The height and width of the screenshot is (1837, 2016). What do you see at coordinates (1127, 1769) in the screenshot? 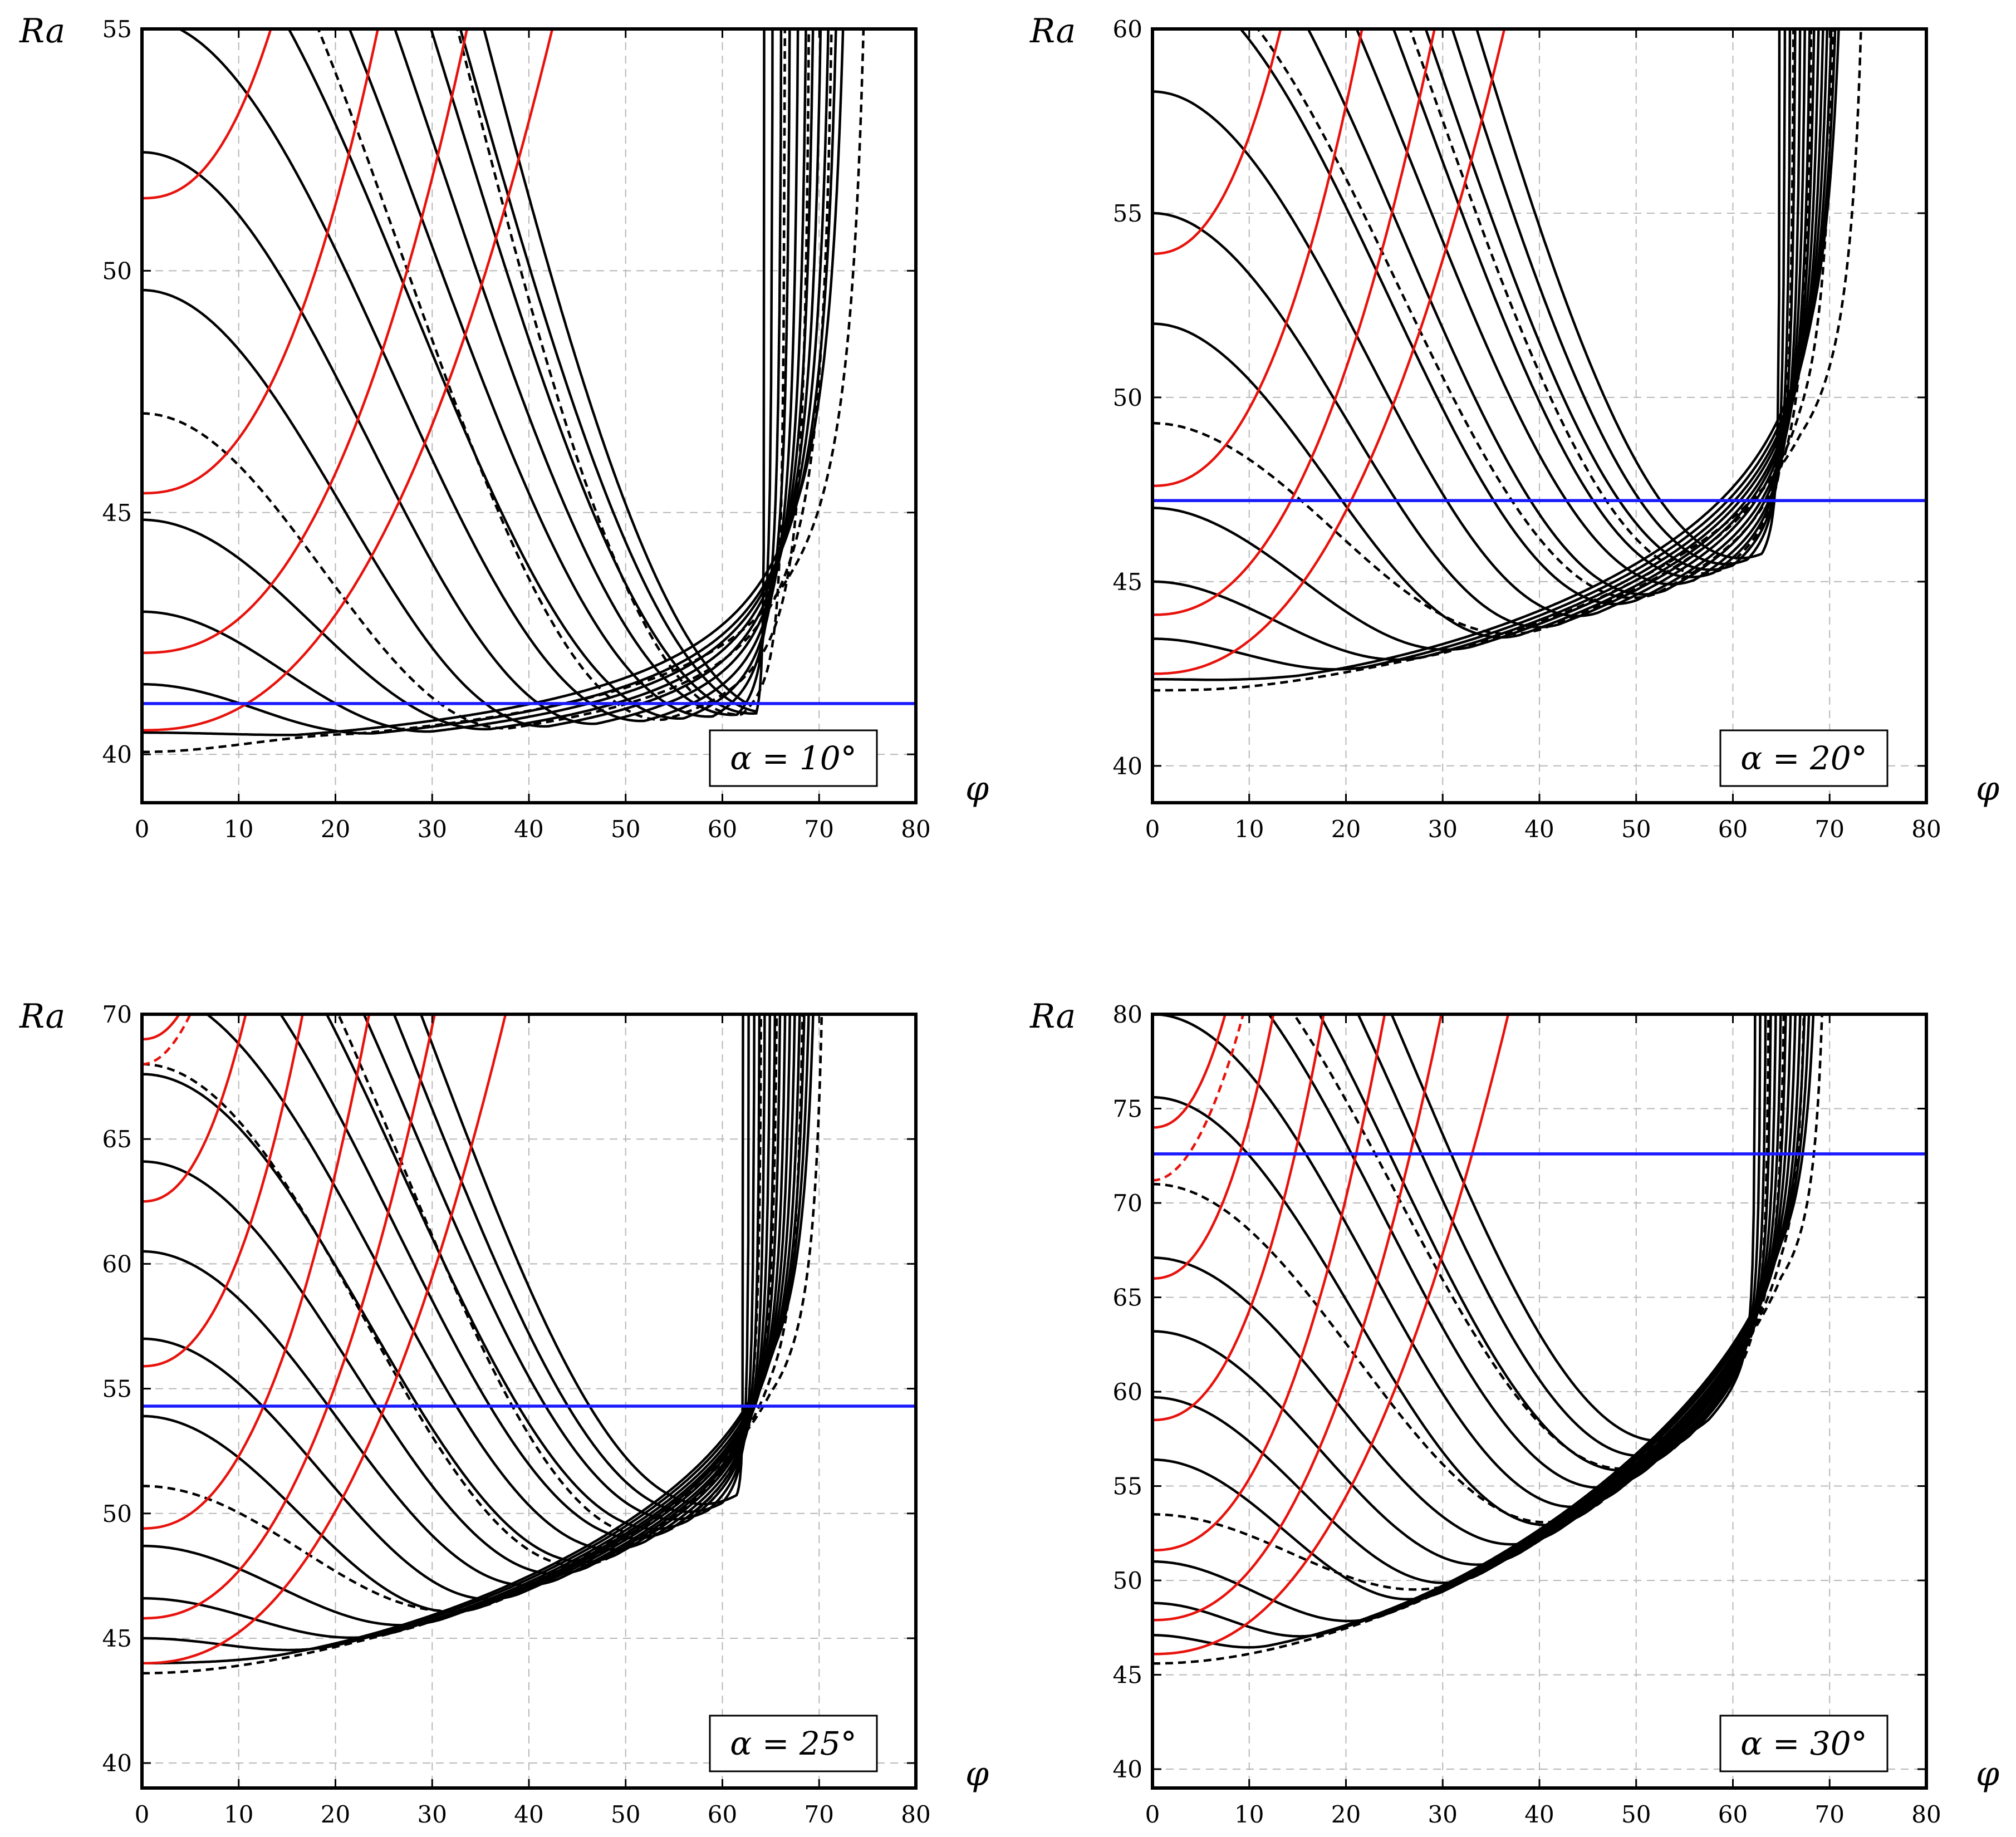
I see `p3-ytick-label-40: 40` at bounding box center [1127, 1769].